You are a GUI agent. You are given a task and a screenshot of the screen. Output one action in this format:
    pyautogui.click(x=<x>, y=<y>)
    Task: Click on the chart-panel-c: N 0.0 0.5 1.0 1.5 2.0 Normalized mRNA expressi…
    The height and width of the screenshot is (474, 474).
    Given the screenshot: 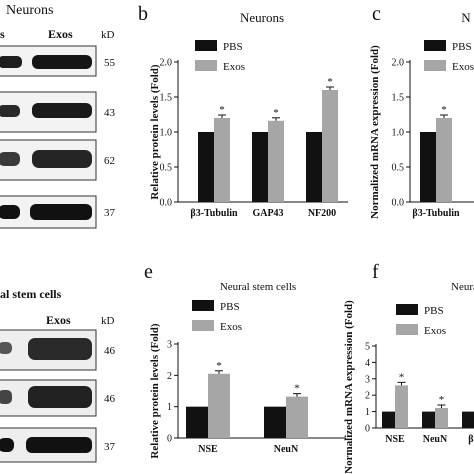 What is the action you would take?
    pyautogui.click(x=421, y=114)
    